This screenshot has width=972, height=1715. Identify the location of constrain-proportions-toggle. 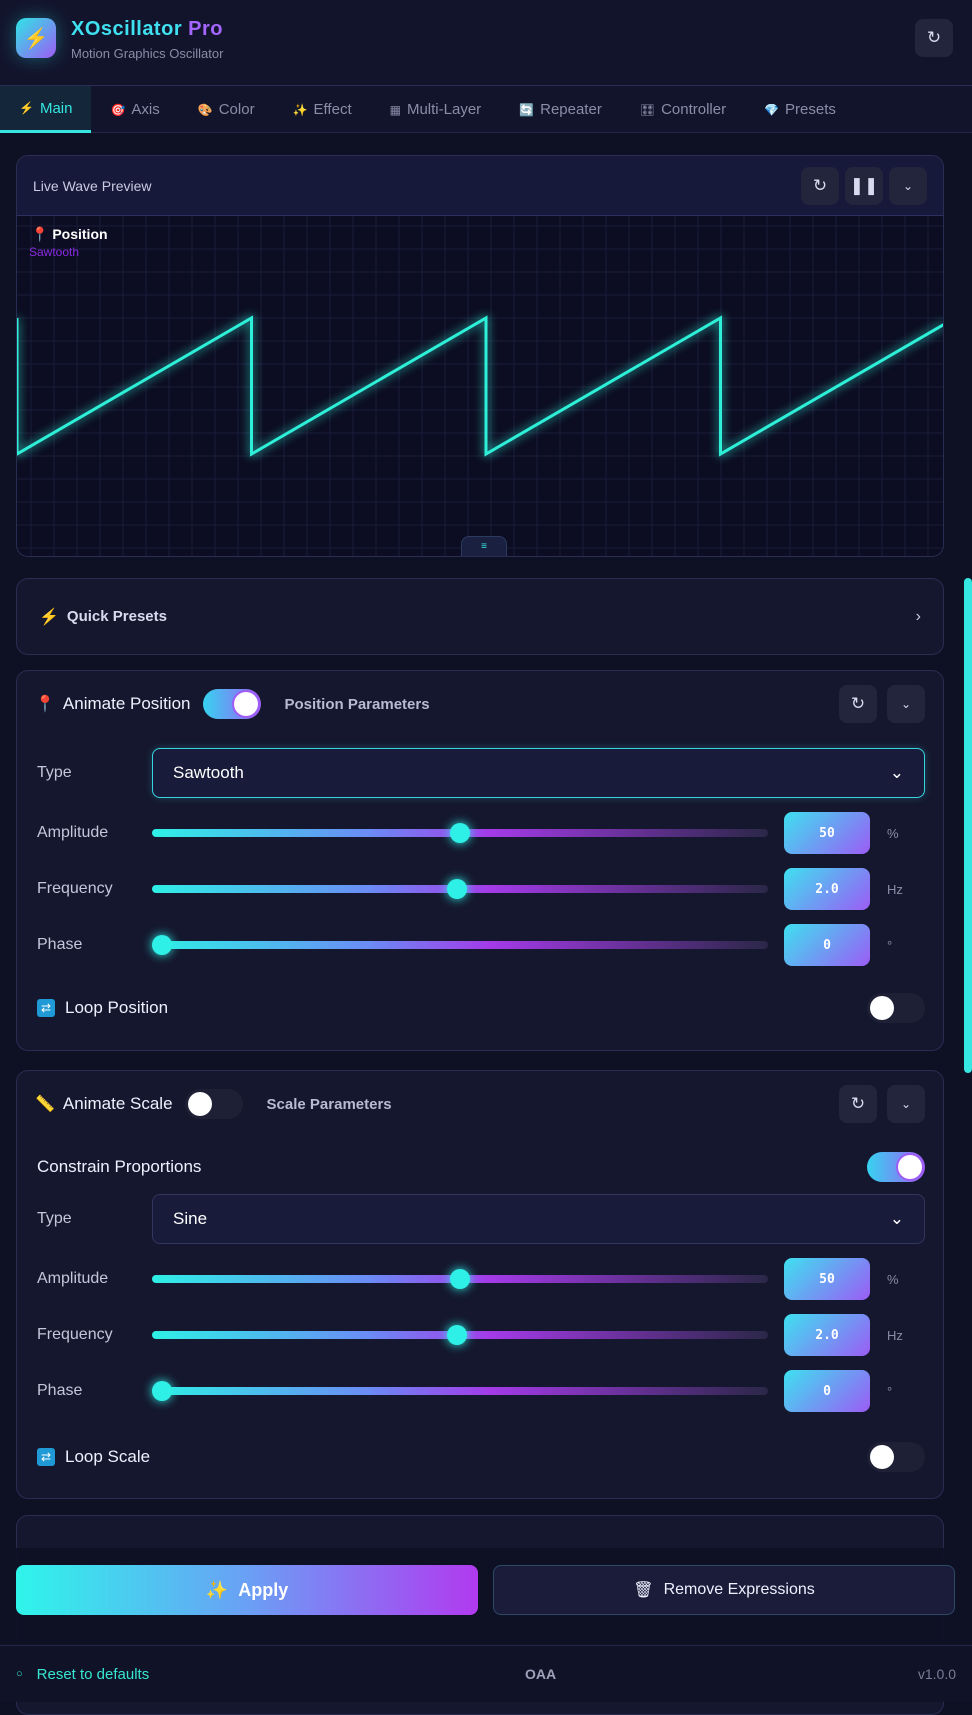
(896, 1167).